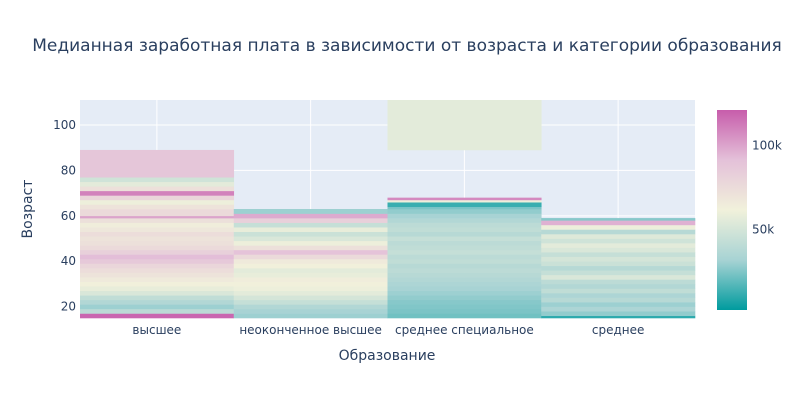 The width and height of the screenshot is (800, 404). What do you see at coordinates (68, 307) in the screenshot?
I see `y-tick-label: 20` at bounding box center [68, 307].